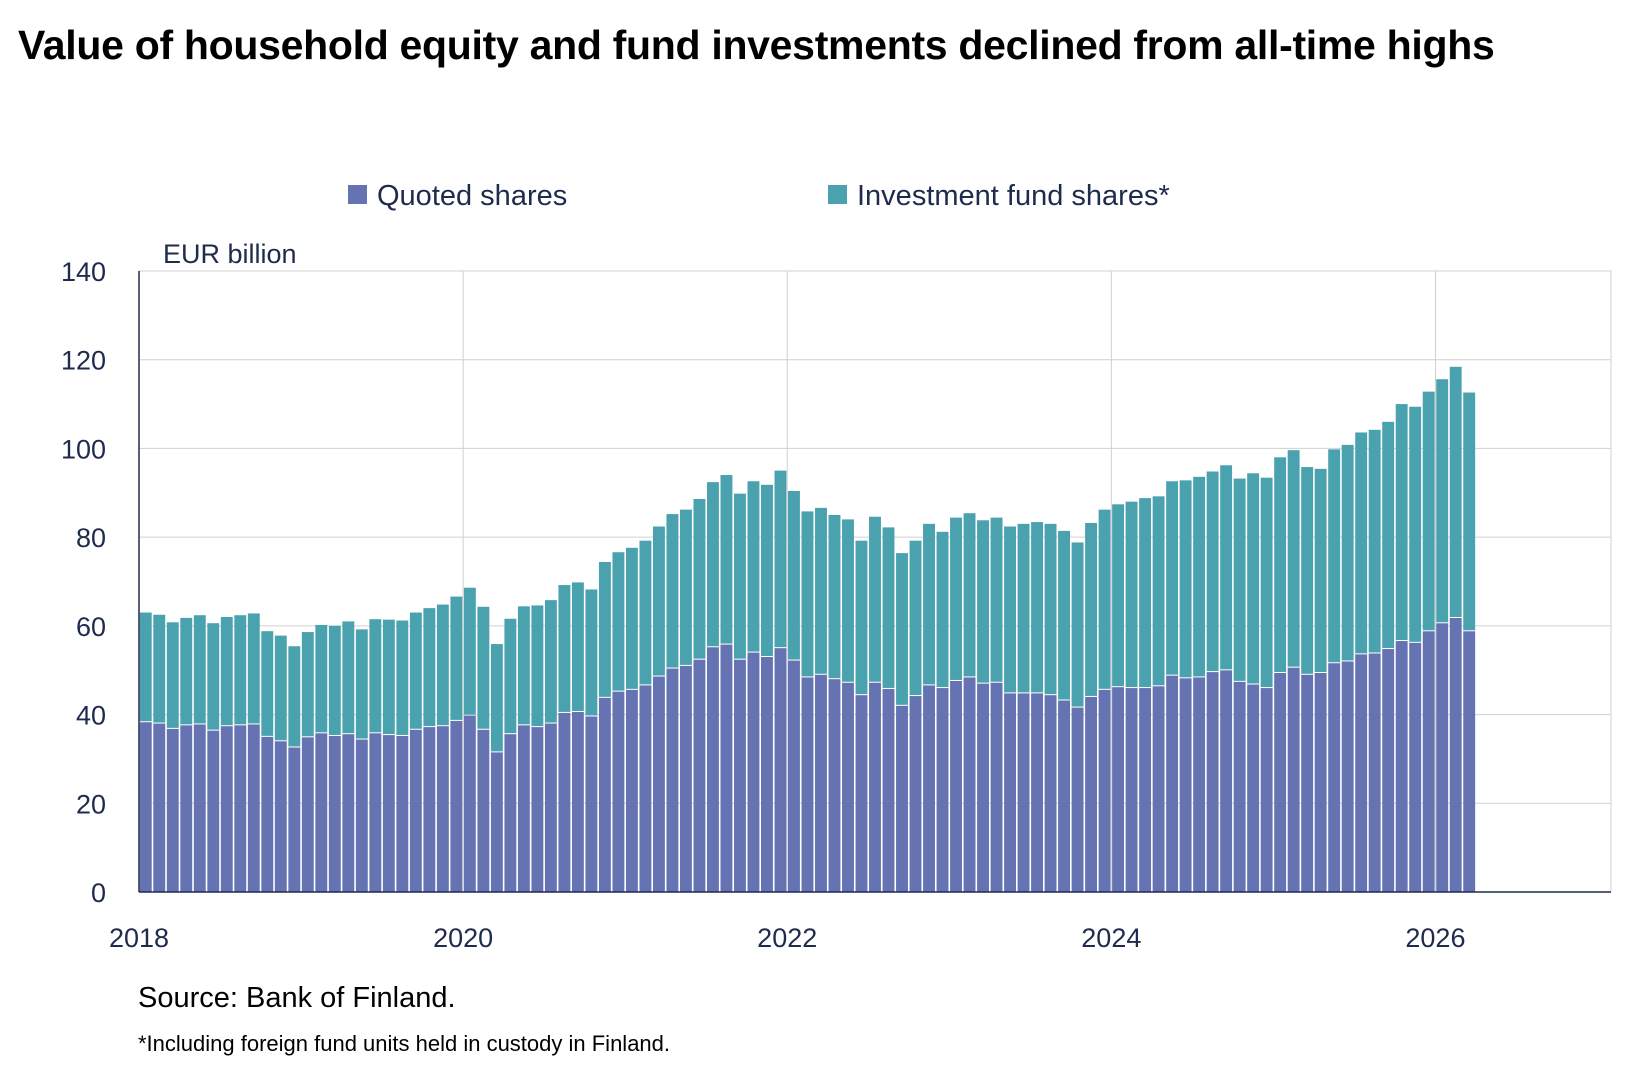 This screenshot has width=1649, height=1079. What do you see at coordinates (787, 938) in the screenshot?
I see `x-tick-label: 2022` at bounding box center [787, 938].